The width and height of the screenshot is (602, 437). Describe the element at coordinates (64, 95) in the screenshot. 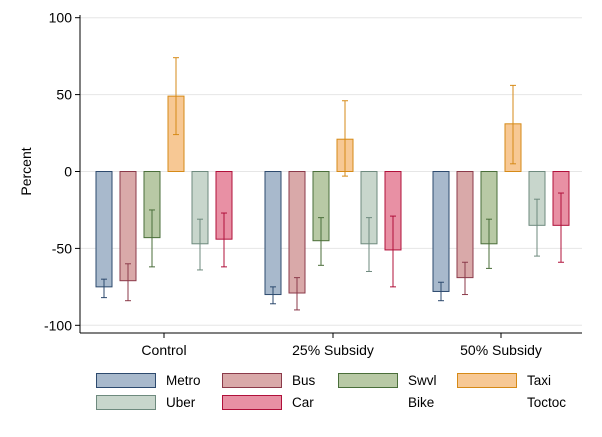

I see `y-tick-label: 50` at that location.